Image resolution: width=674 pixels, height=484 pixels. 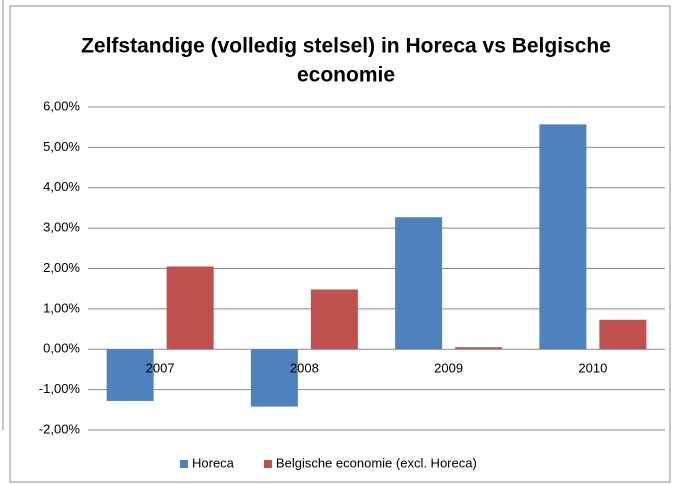 What do you see at coordinates (592, 368) in the screenshot?
I see `x-tick-label: 2010` at bounding box center [592, 368].